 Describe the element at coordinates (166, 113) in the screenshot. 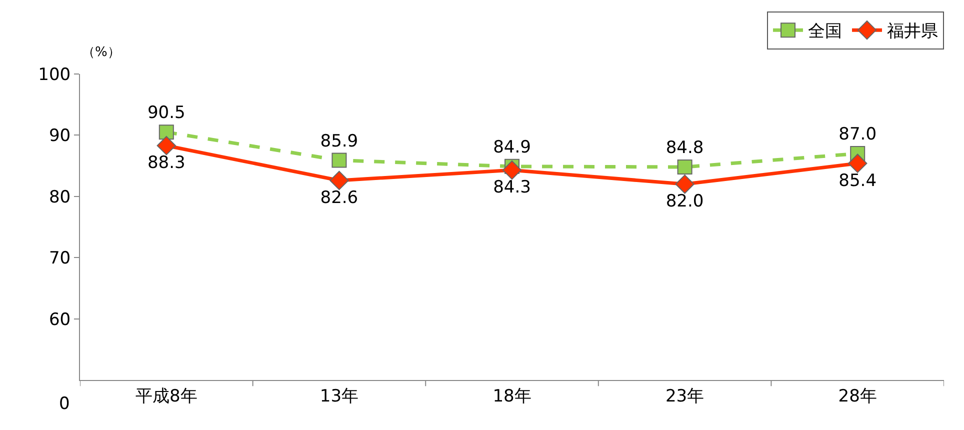

I see `data-label: 90.5` at that location.